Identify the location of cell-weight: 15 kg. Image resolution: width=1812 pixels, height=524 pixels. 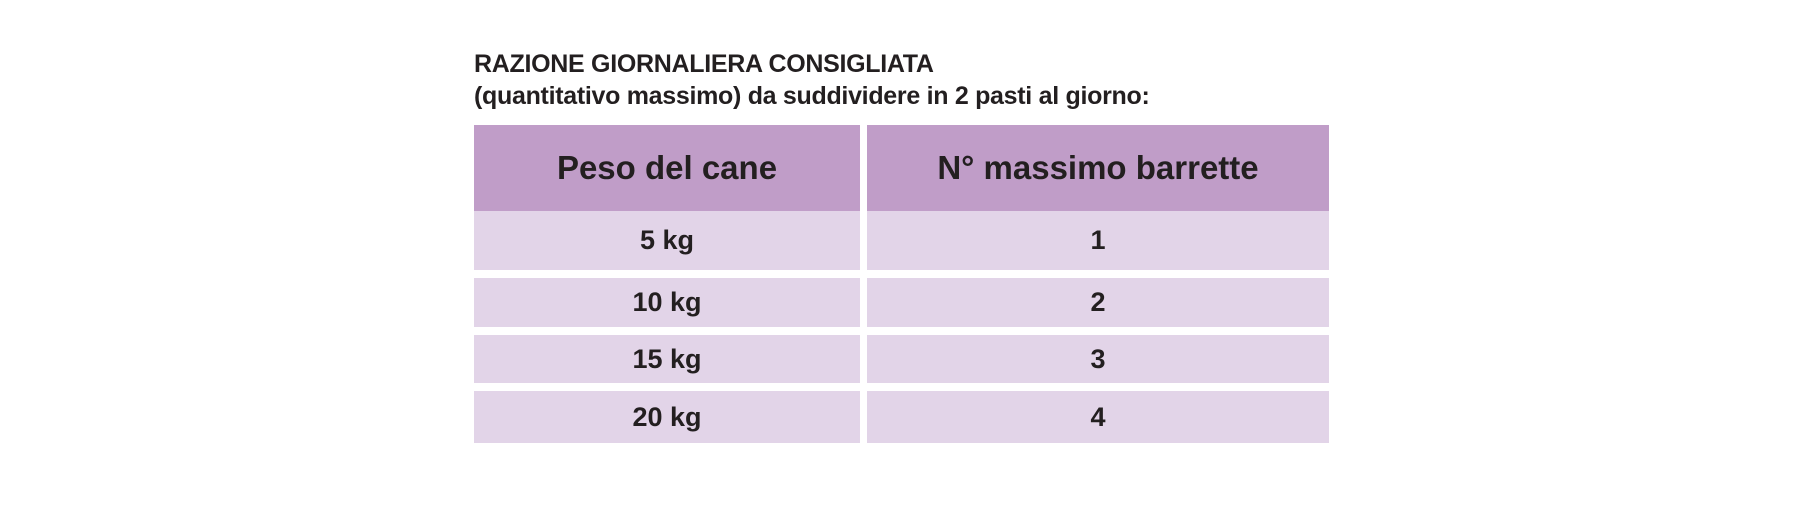
(667, 359).